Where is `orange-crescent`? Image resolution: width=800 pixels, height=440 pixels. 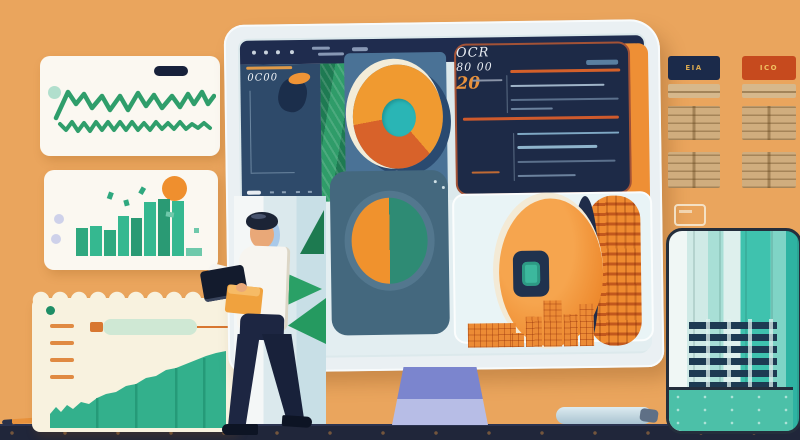
orange-crescent is located at coordinates (299, 78).